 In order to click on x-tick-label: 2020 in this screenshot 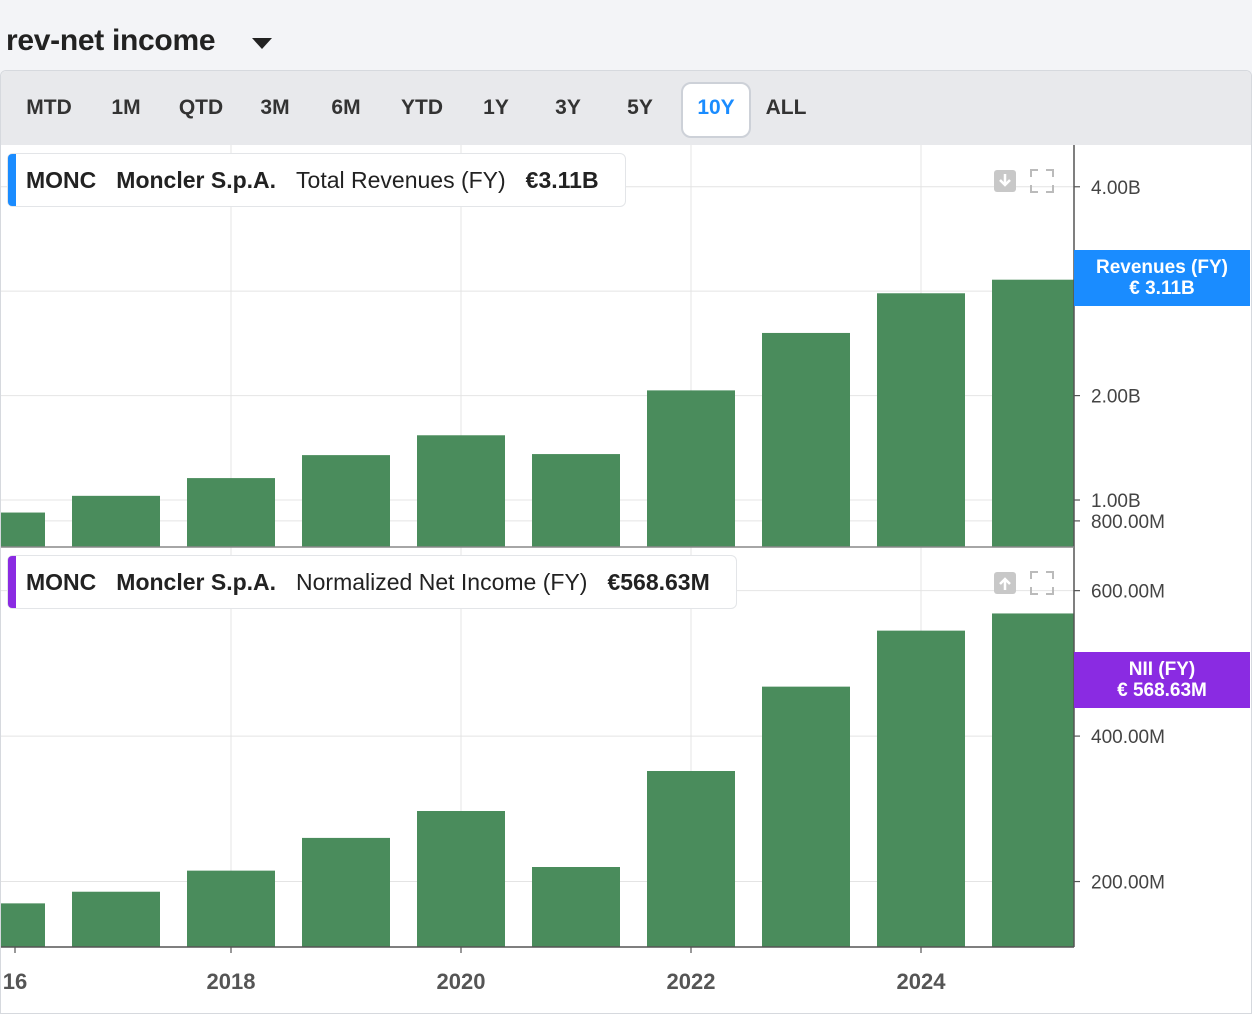, I will do `click(461, 981)`.